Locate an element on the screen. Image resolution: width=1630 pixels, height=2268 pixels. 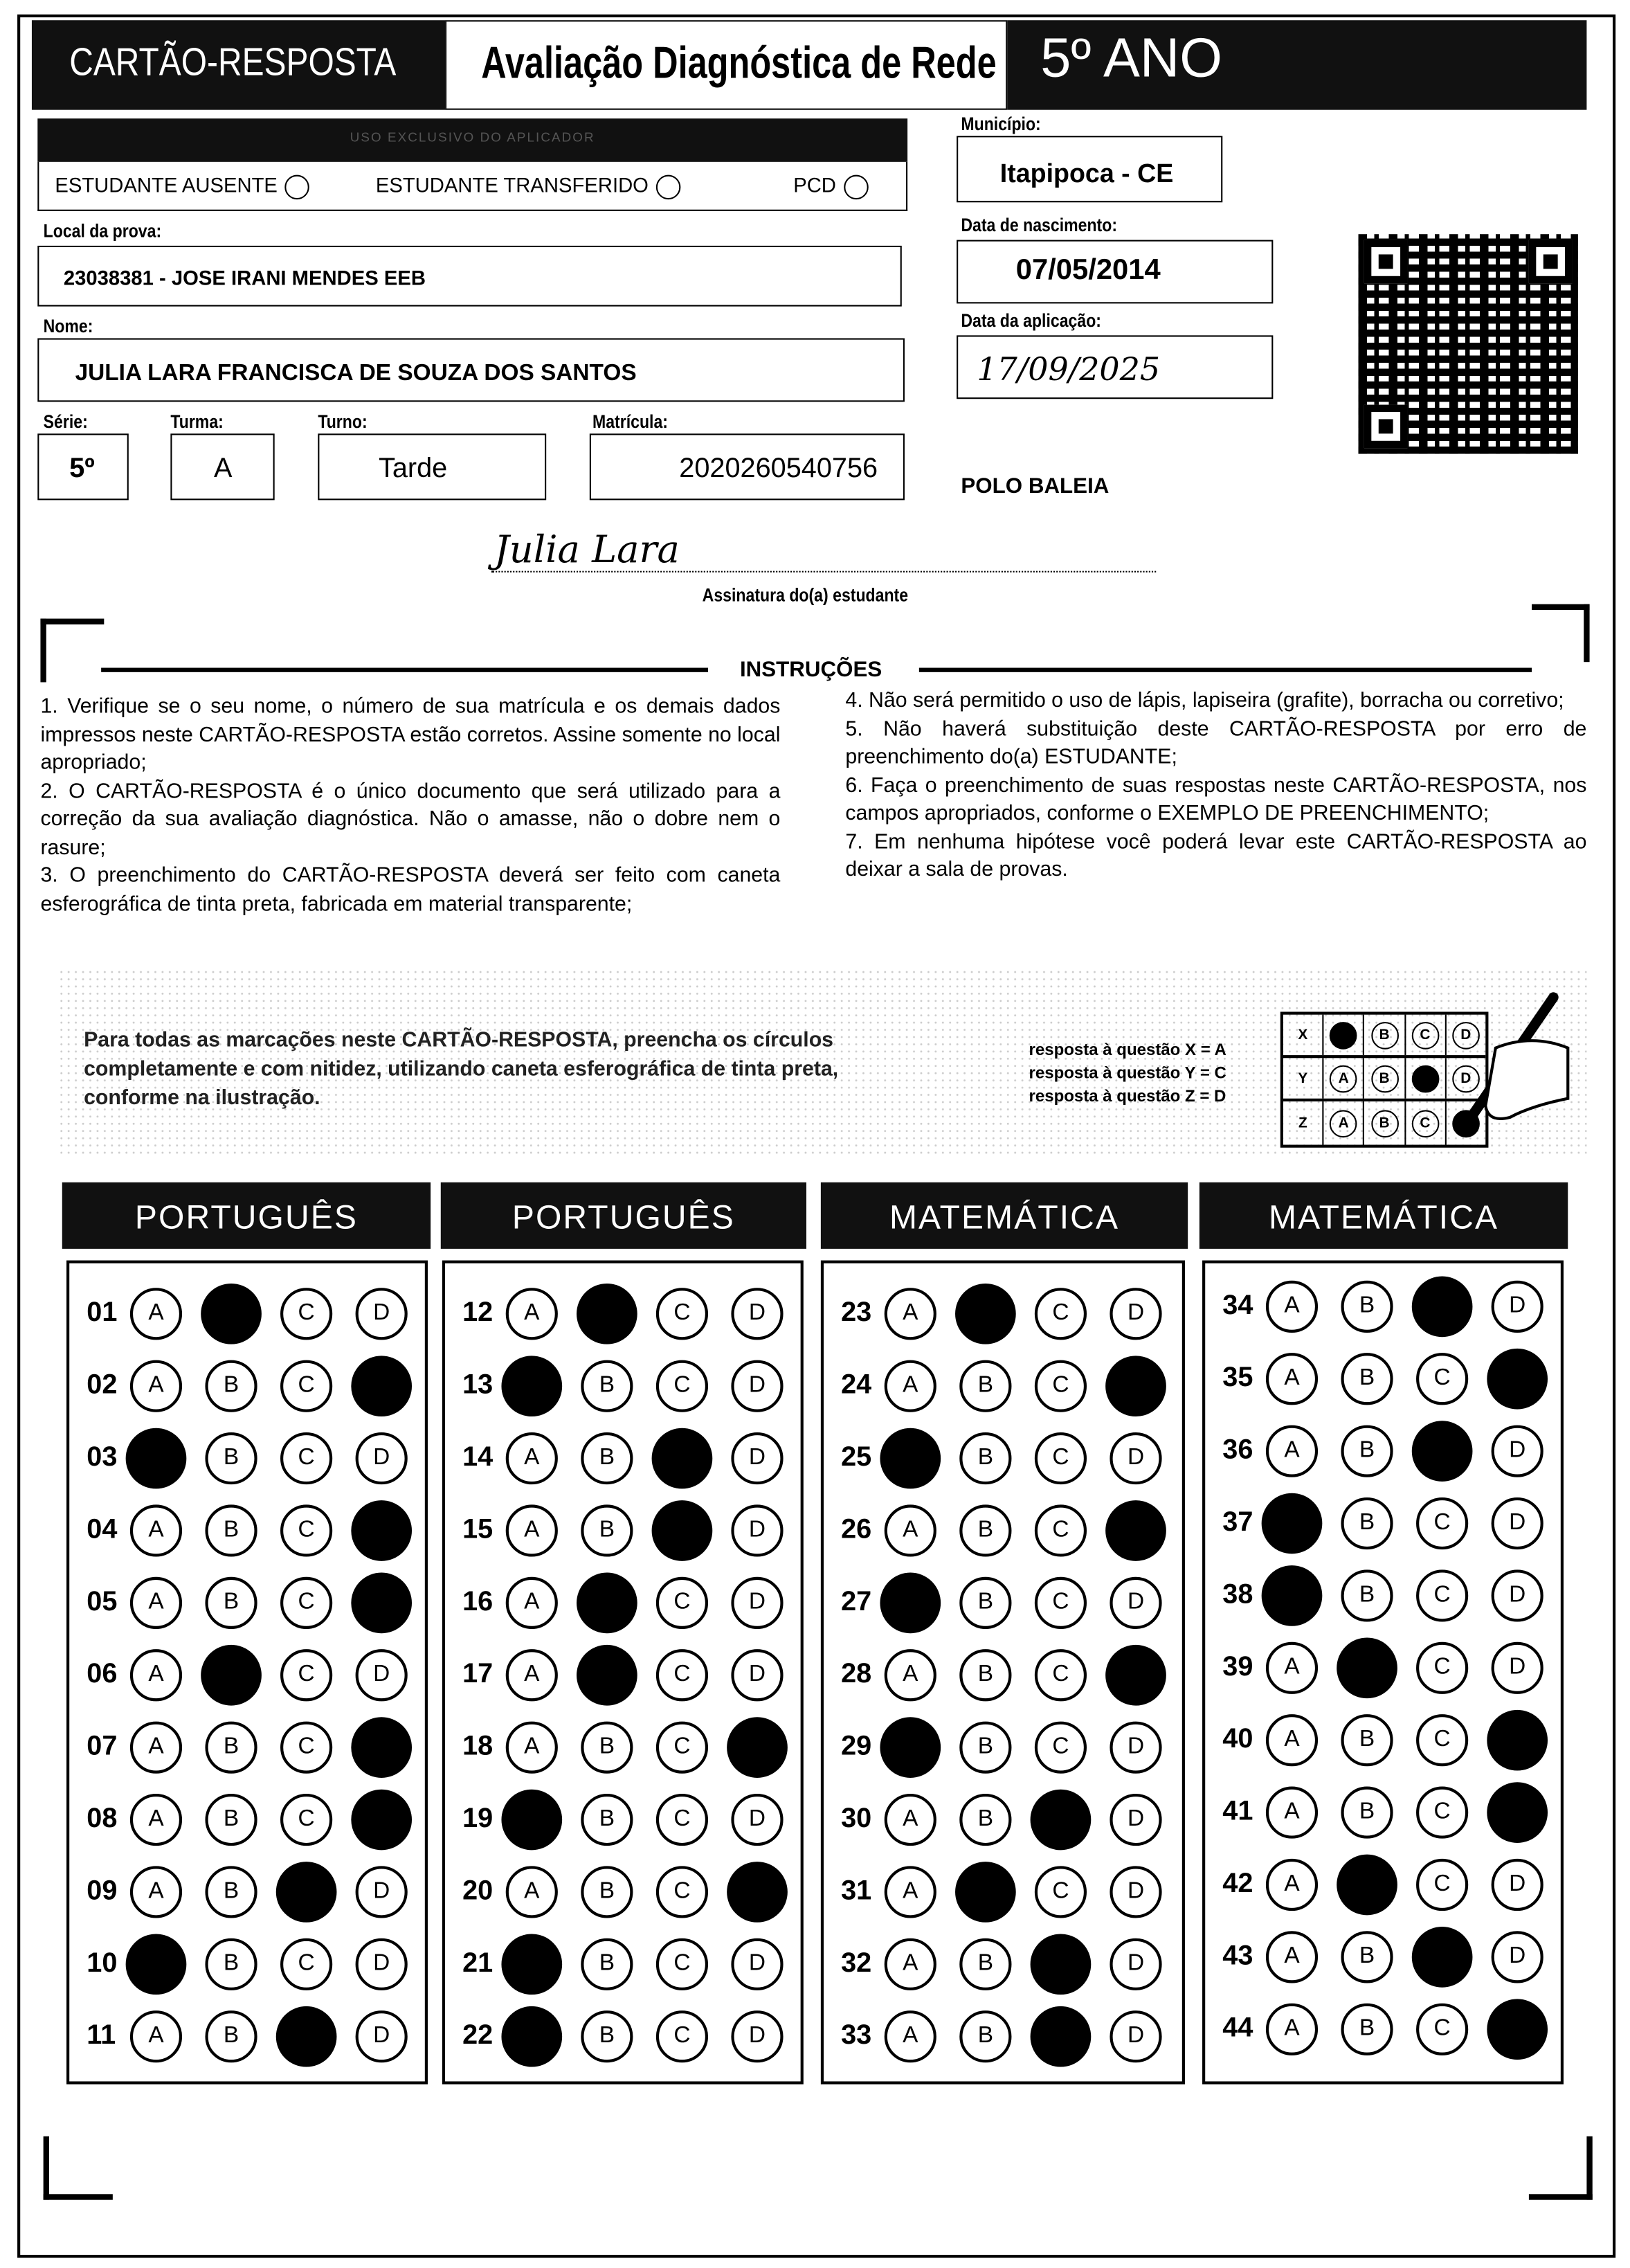
answer-bubble-20-B: B is located at coordinates (607, 1892).